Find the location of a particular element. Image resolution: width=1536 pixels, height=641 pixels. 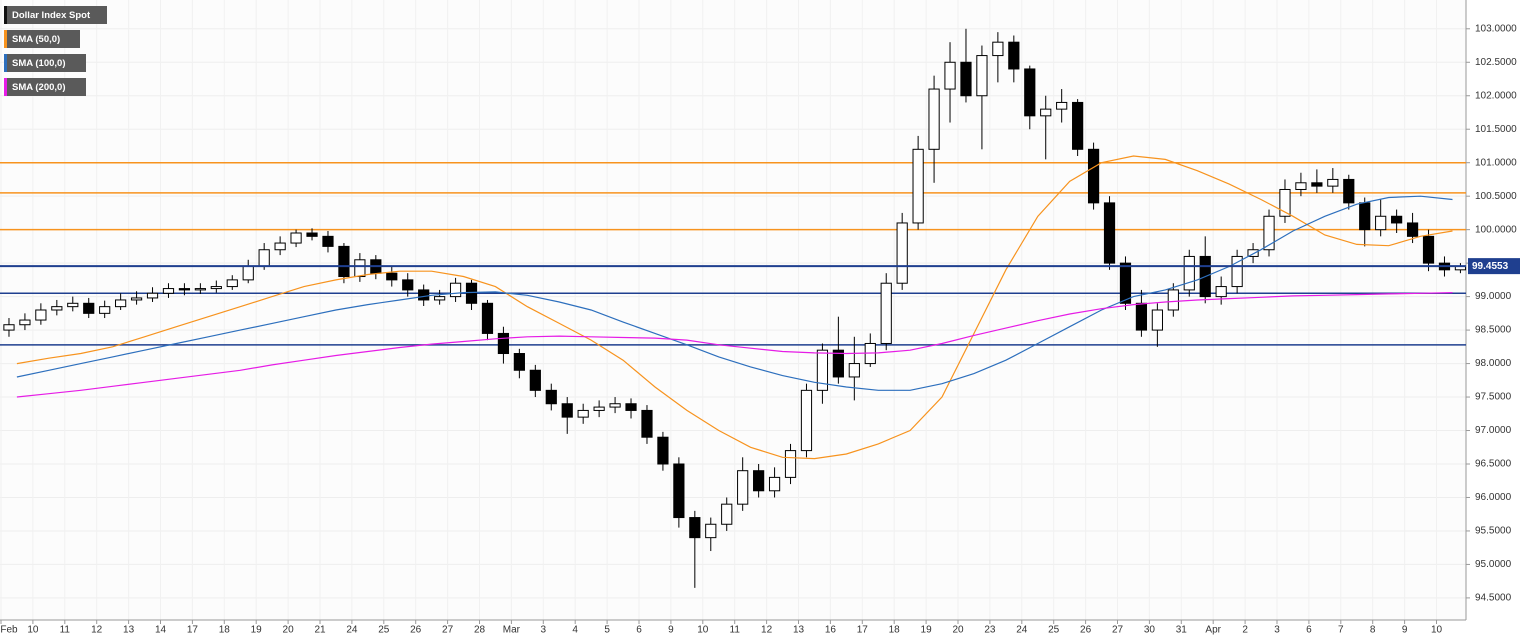

y-tick-label: 96.0000 is located at coordinates (1493, 497).